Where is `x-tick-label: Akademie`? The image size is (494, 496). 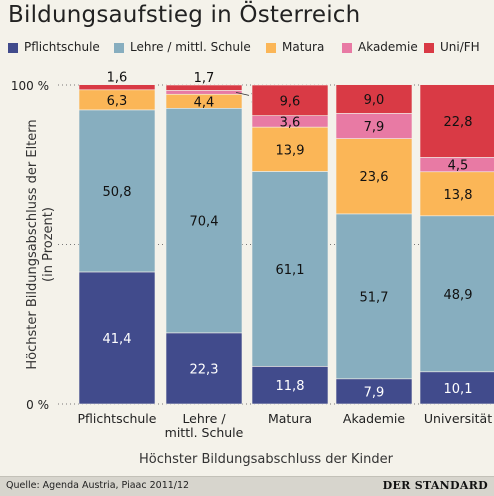
x-tick-label: Akademie is located at coordinates (374, 418).